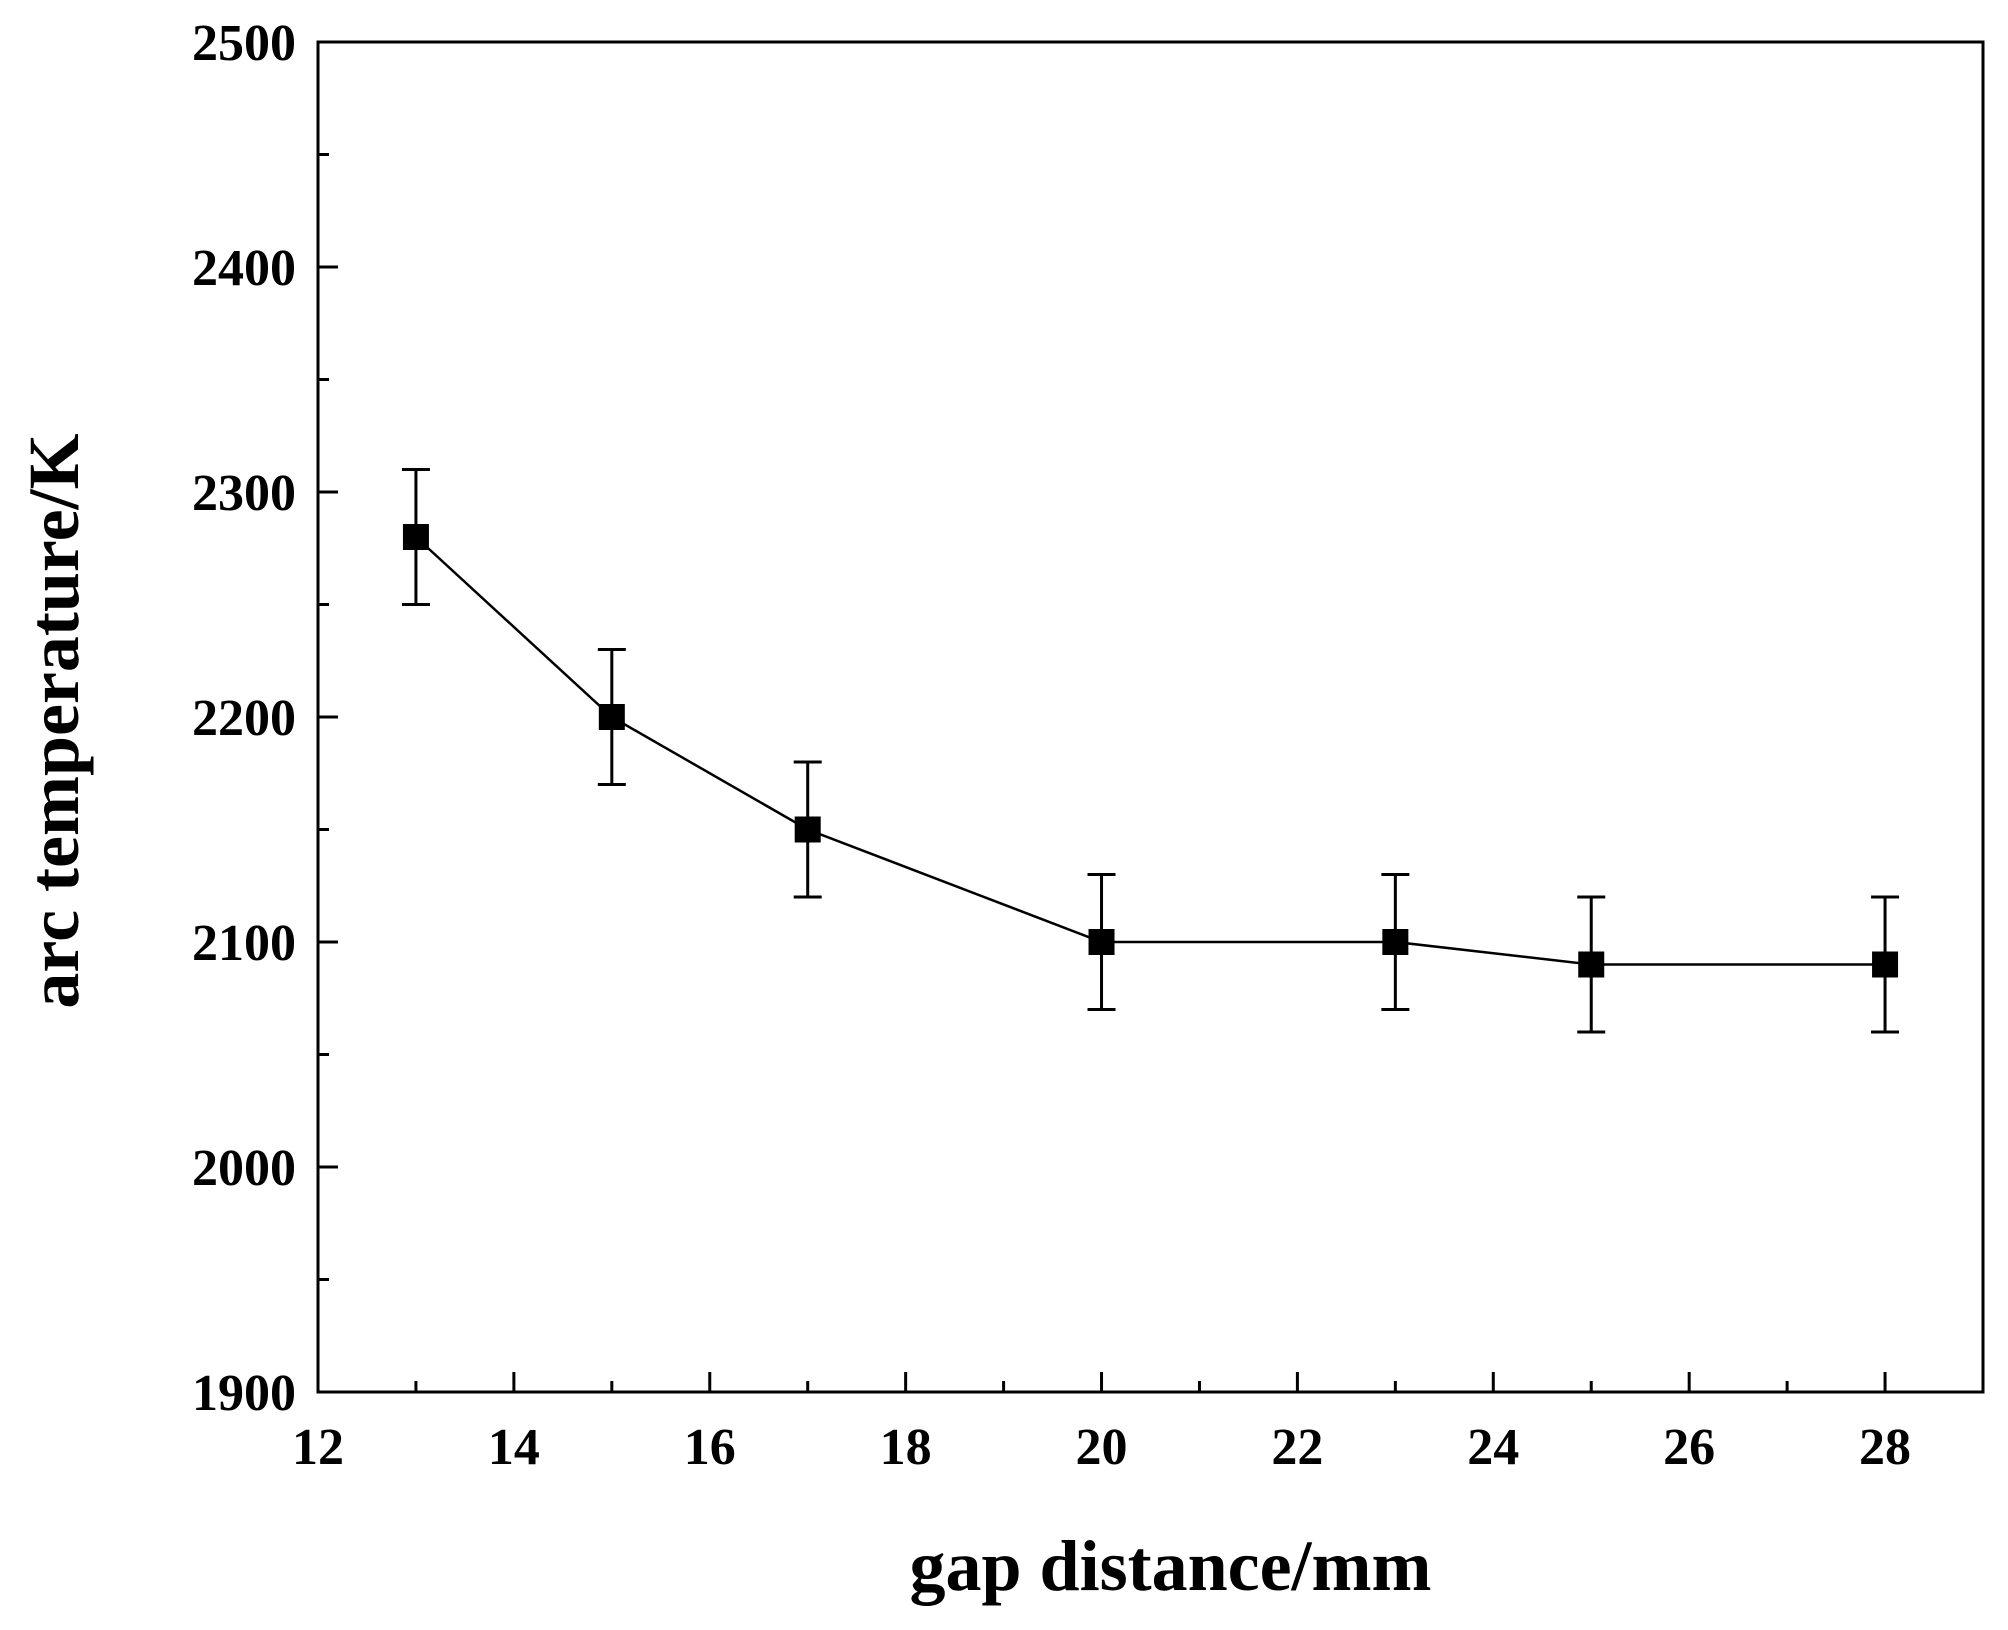 This screenshot has width=2008, height=1630. I want to click on y-tick-label: 2200, so click(244, 718).